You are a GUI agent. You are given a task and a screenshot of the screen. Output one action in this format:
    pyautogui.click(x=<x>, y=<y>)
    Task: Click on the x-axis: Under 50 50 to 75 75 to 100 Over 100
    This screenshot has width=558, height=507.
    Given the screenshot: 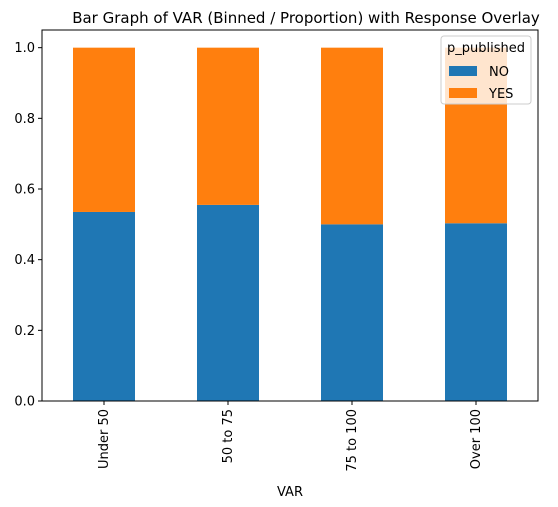 What is the action you would take?
    pyautogui.click(x=290, y=436)
    